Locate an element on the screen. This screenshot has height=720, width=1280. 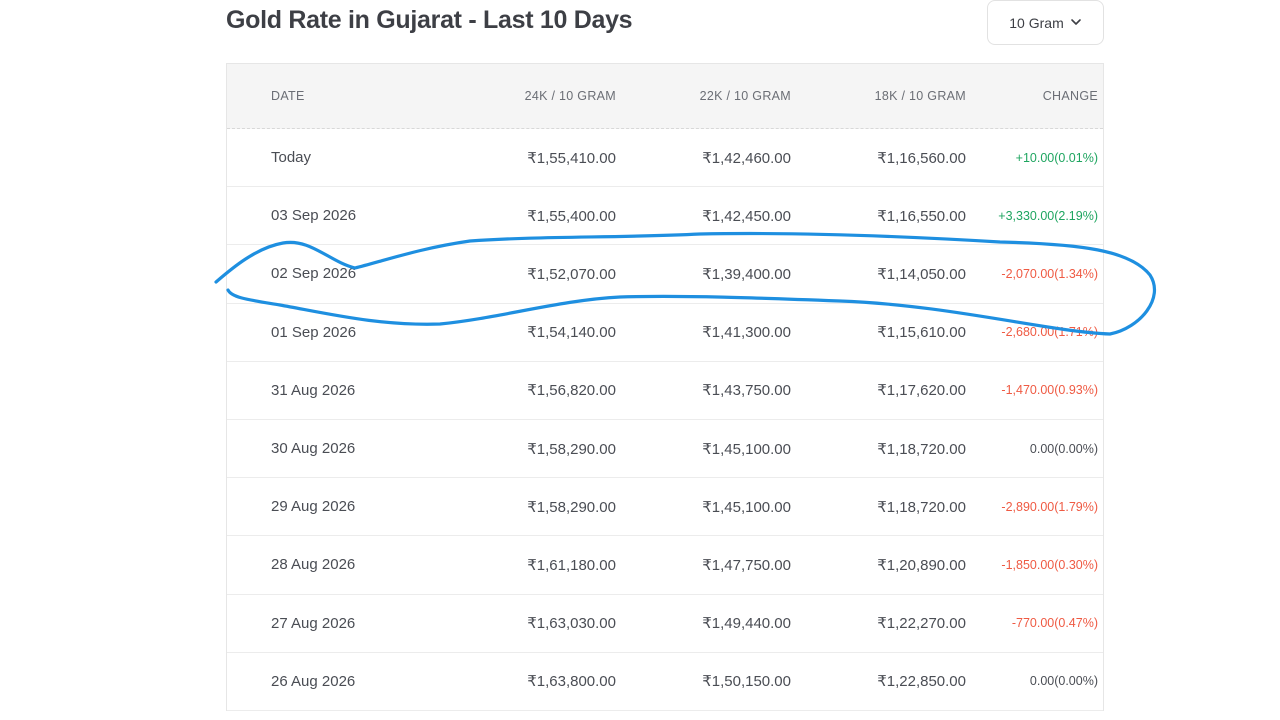
cell-change: +10.00(0.01%) is located at coordinates (1056, 157).